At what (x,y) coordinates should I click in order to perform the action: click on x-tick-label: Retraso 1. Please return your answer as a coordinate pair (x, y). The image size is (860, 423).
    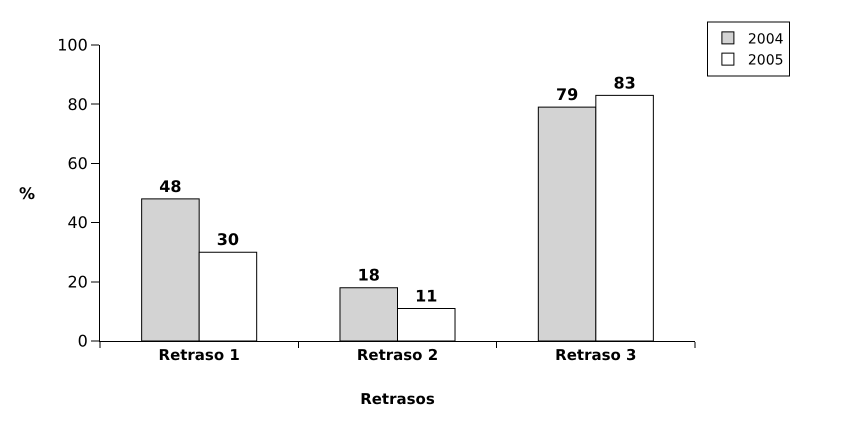
    Looking at the image, I should click on (199, 355).